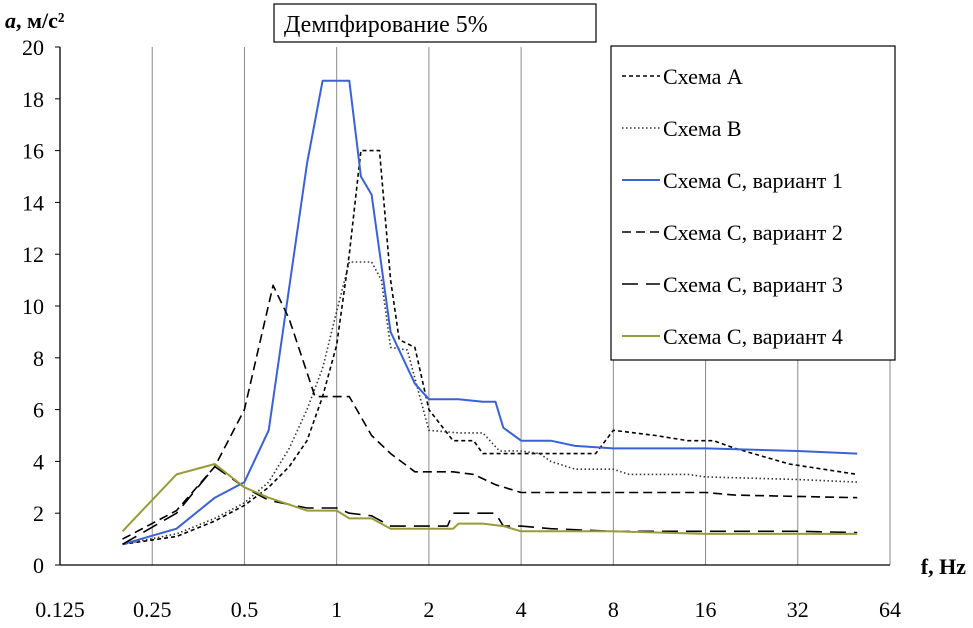 Image resolution: width=973 pixels, height=628 pixels. Describe the element at coordinates (753, 284) in the screenshot. I see `legend-label-5: Схема С, вариант 3` at that location.